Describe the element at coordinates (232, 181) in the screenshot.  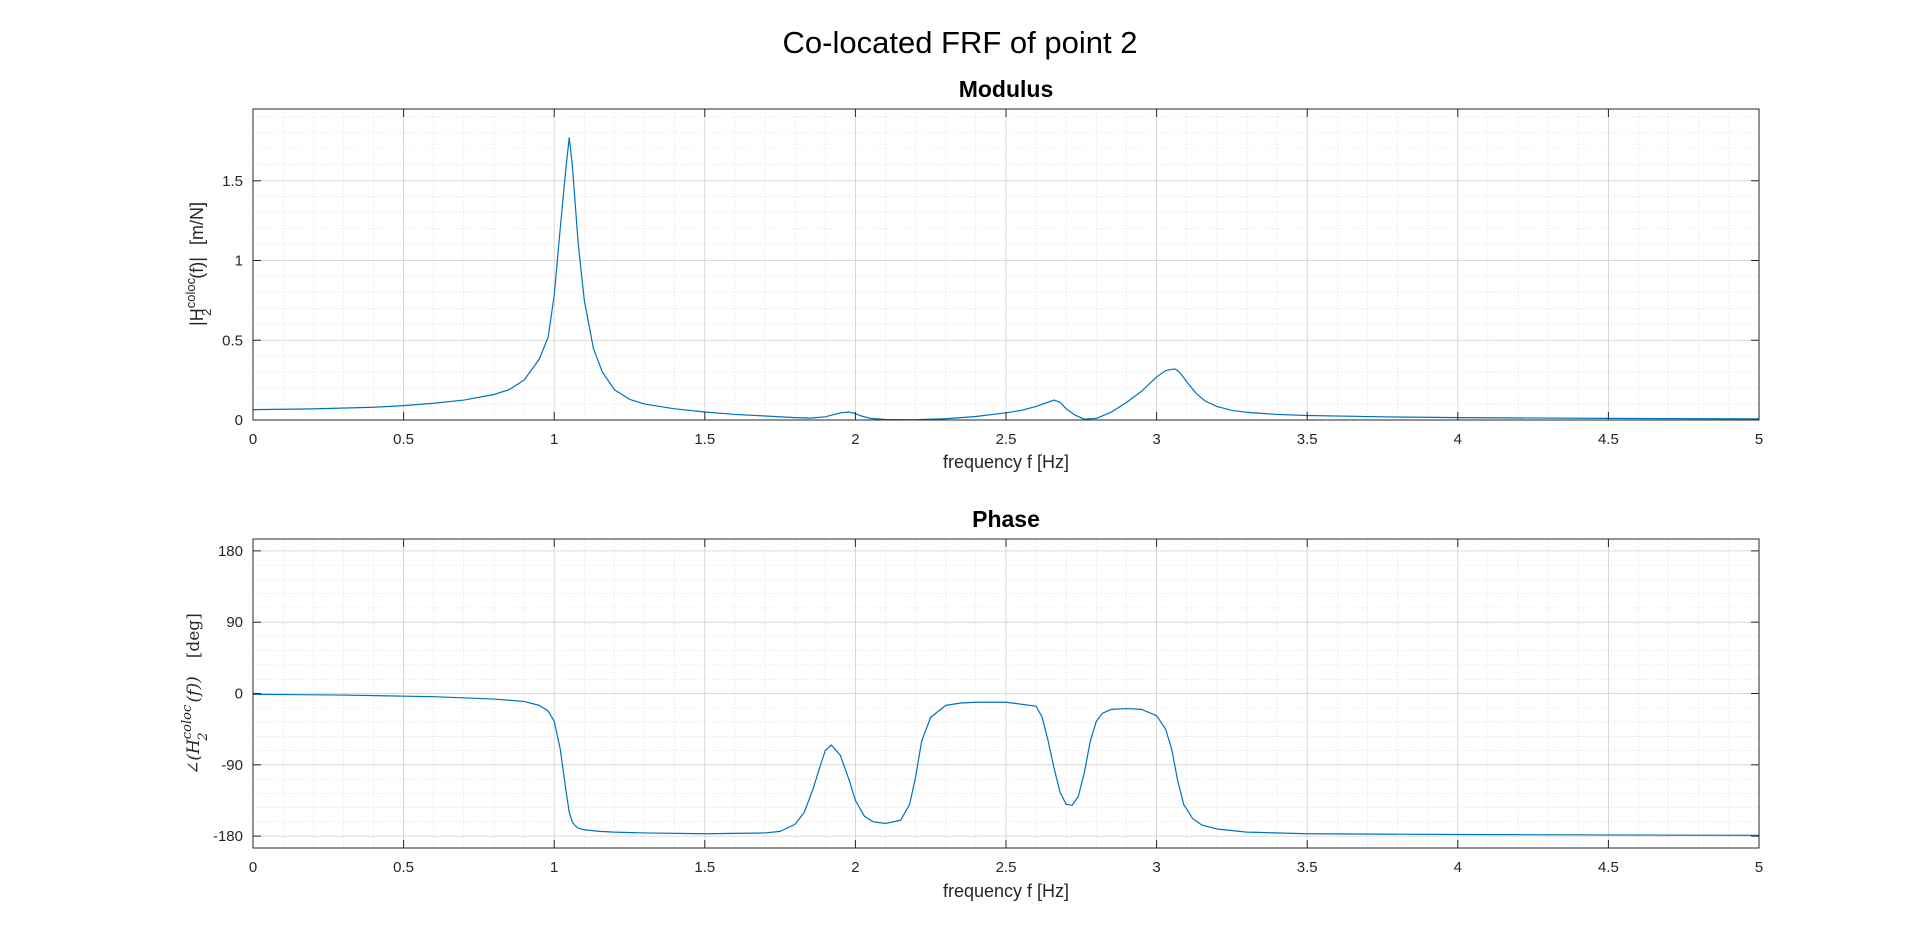
I see `modulus-y-tick-label: 1.5` at that location.